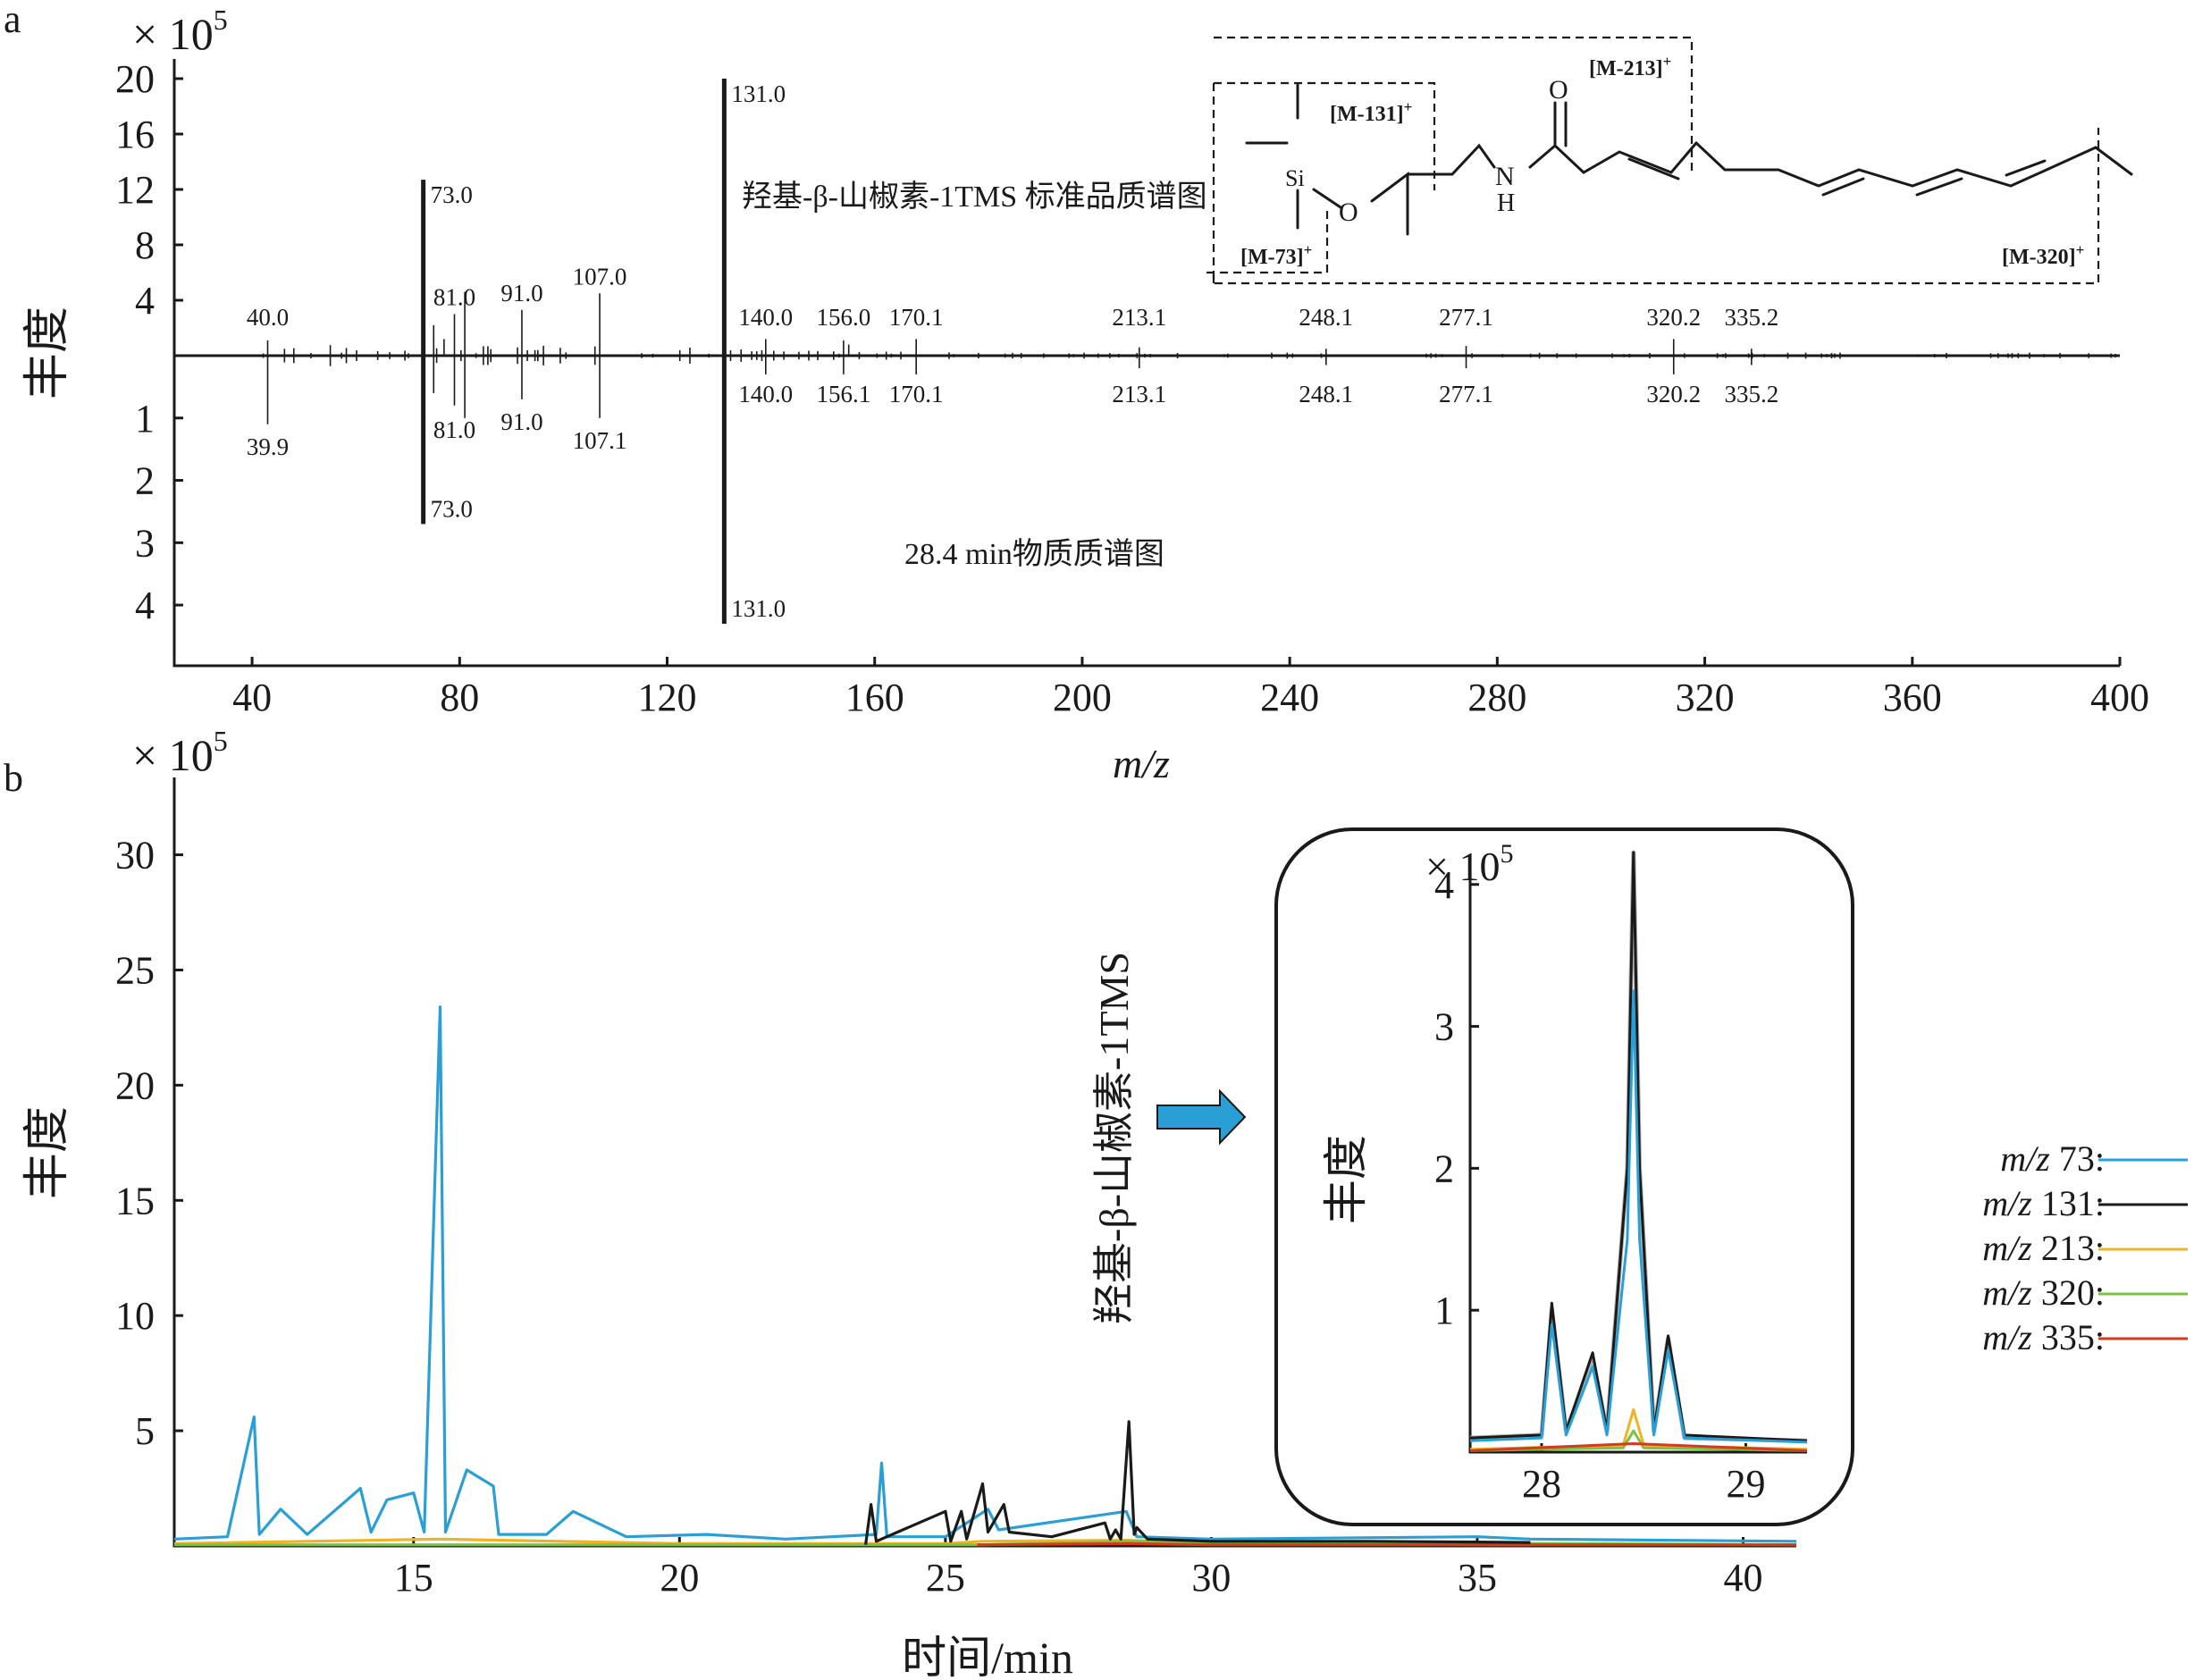 The image size is (2211, 1680). What do you see at coordinates (1478, 1578) in the screenshot?
I see `x-tick-label-b: 35` at bounding box center [1478, 1578].